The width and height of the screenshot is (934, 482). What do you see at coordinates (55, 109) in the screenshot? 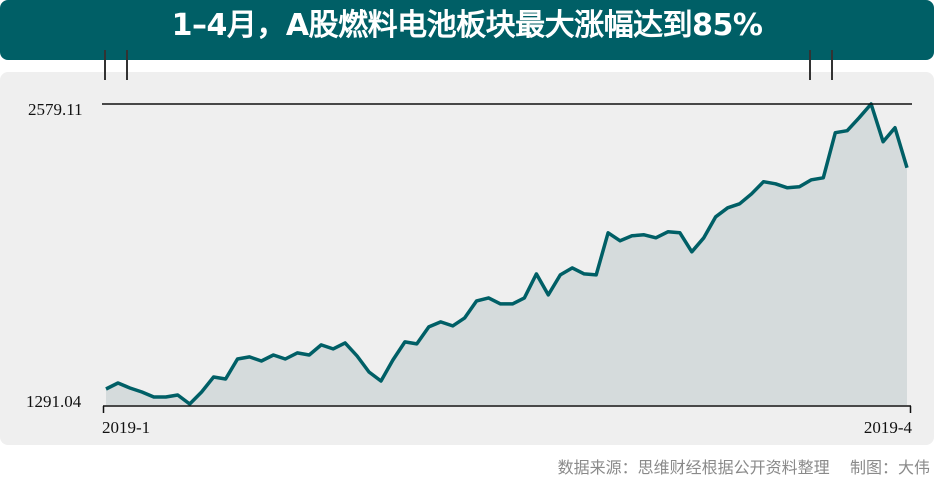
I see `y-tick-label-max: 2579.11` at bounding box center [55, 109].